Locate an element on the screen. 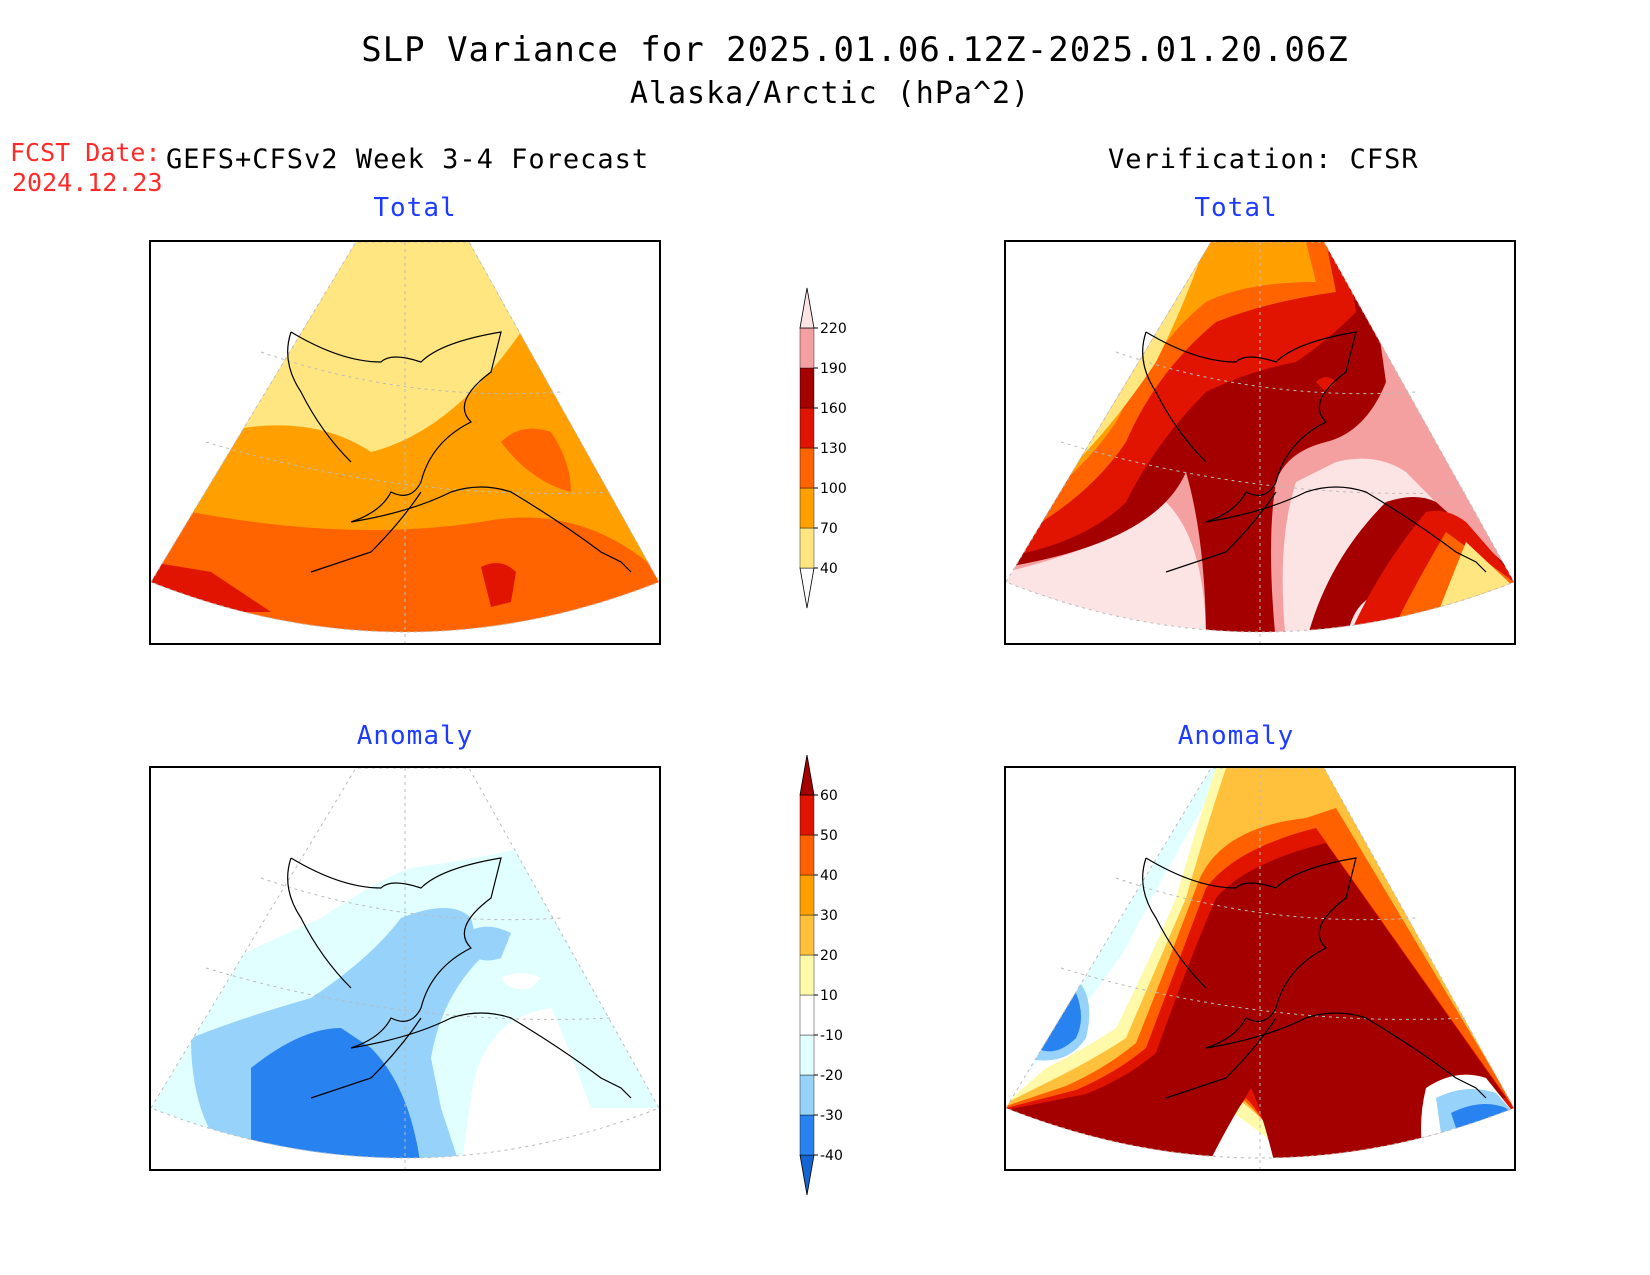 This screenshot has width=1650, height=1275. total-colorbar-upper-extension is located at coordinates (807, 308).